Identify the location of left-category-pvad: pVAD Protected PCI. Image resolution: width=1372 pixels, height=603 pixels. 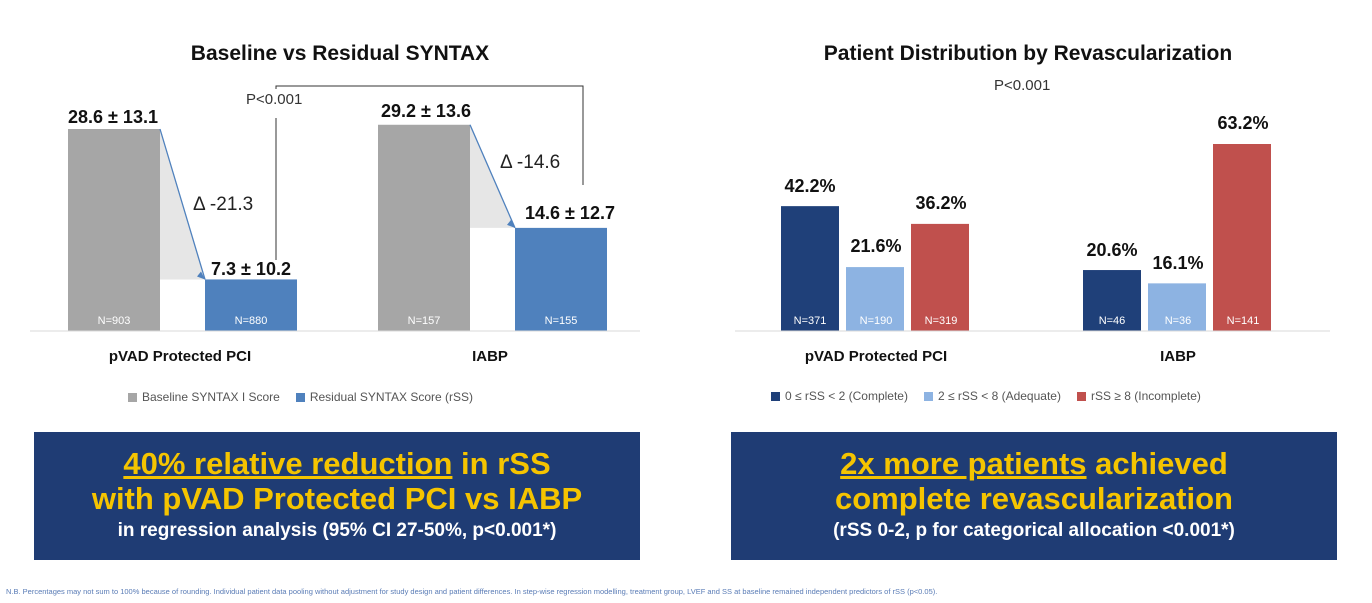
(180, 356).